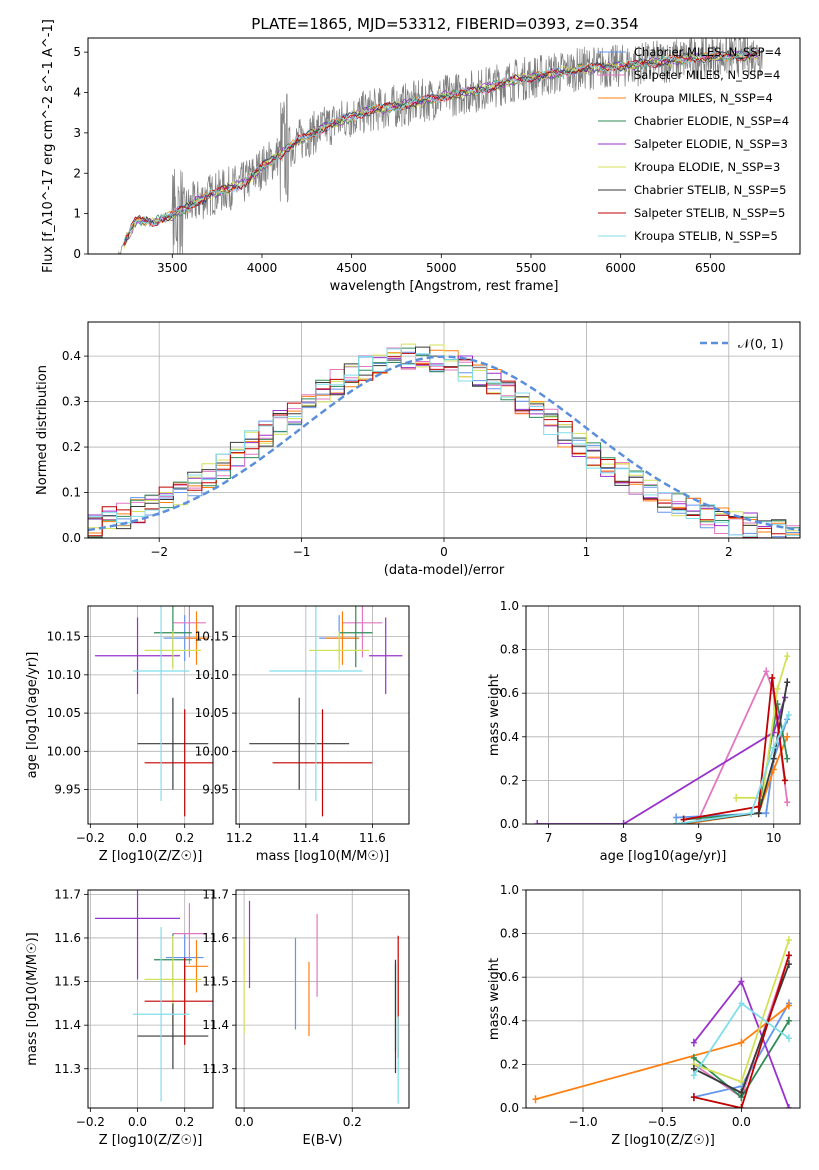 The width and height of the screenshot is (819, 1170). I want to click on y-tick-label: 3, so click(77, 133).